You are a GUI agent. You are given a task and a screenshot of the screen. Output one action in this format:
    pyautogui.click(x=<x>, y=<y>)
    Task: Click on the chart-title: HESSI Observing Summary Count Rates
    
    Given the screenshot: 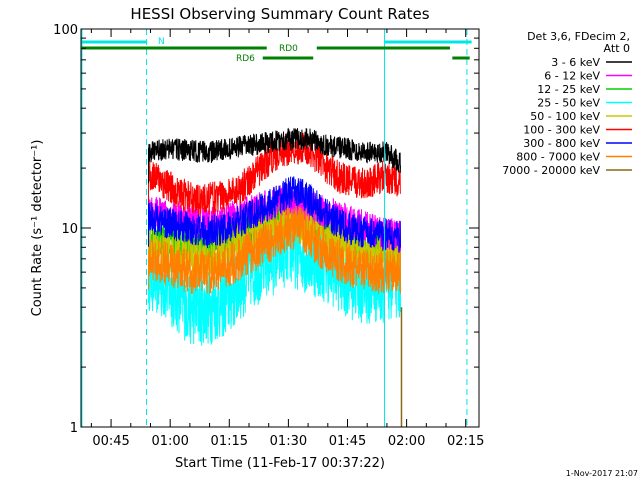 What is the action you would take?
    pyautogui.click(x=279, y=14)
    